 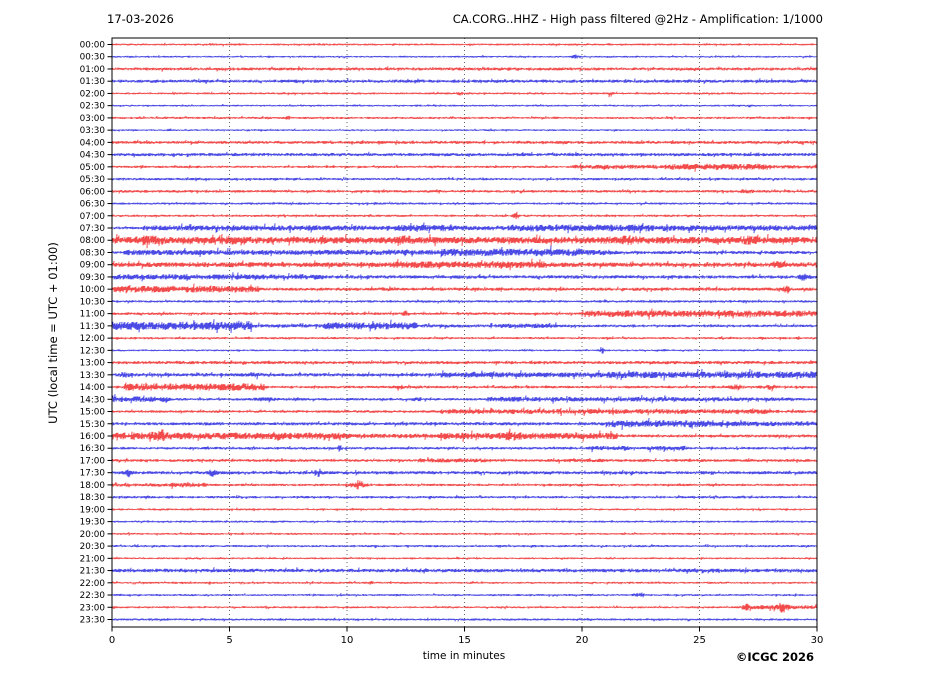 What do you see at coordinates (464, 640) in the screenshot?
I see `x-tick-label: 15` at bounding box center [464, 640].